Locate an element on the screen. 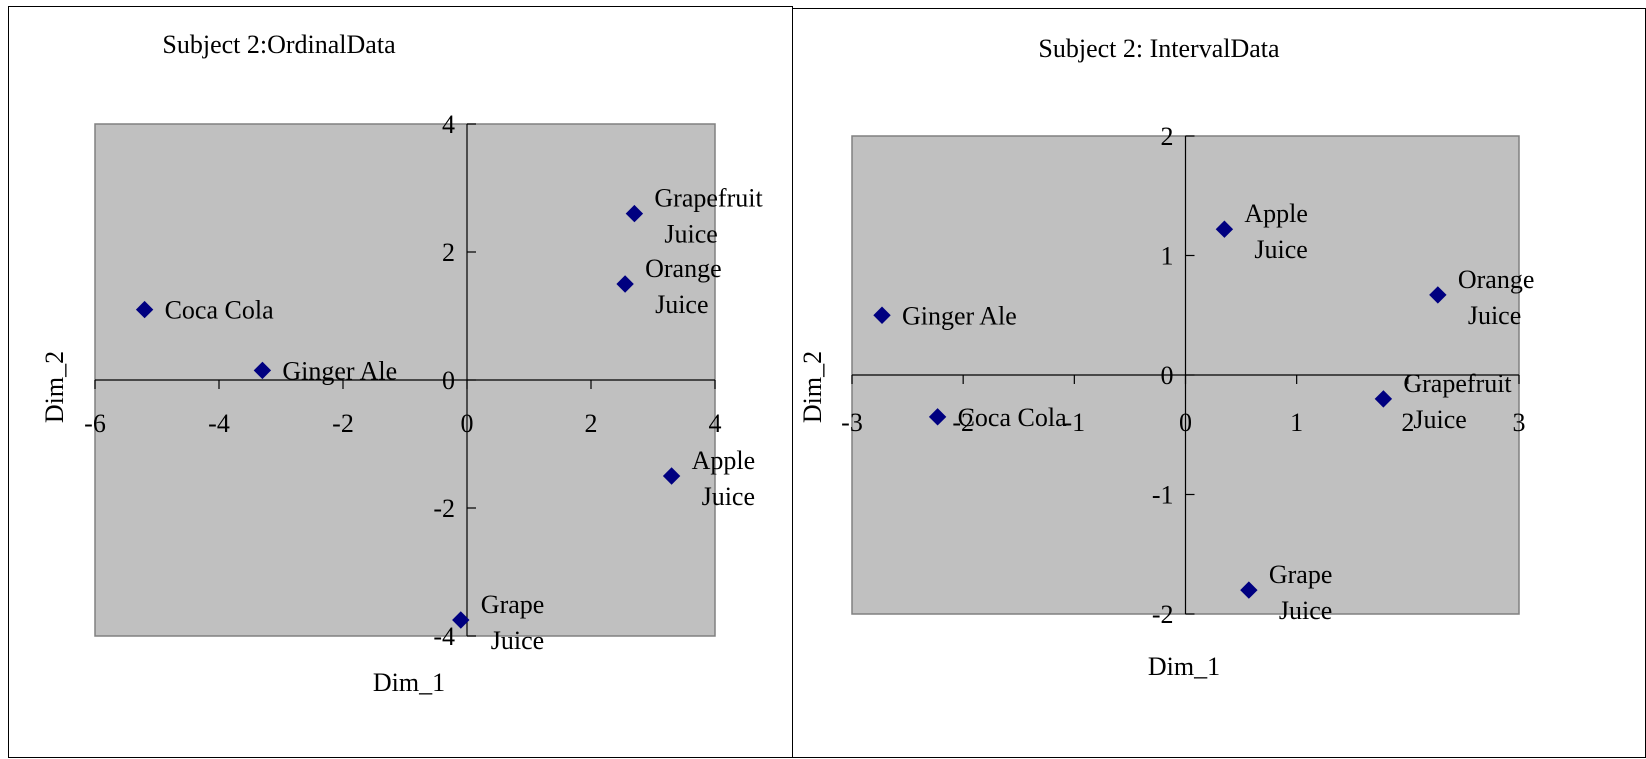 The height and width of the screenshot is (759, 1646). chart-title: Subject 2: IntervalData is located at coordinates (1159, 48).